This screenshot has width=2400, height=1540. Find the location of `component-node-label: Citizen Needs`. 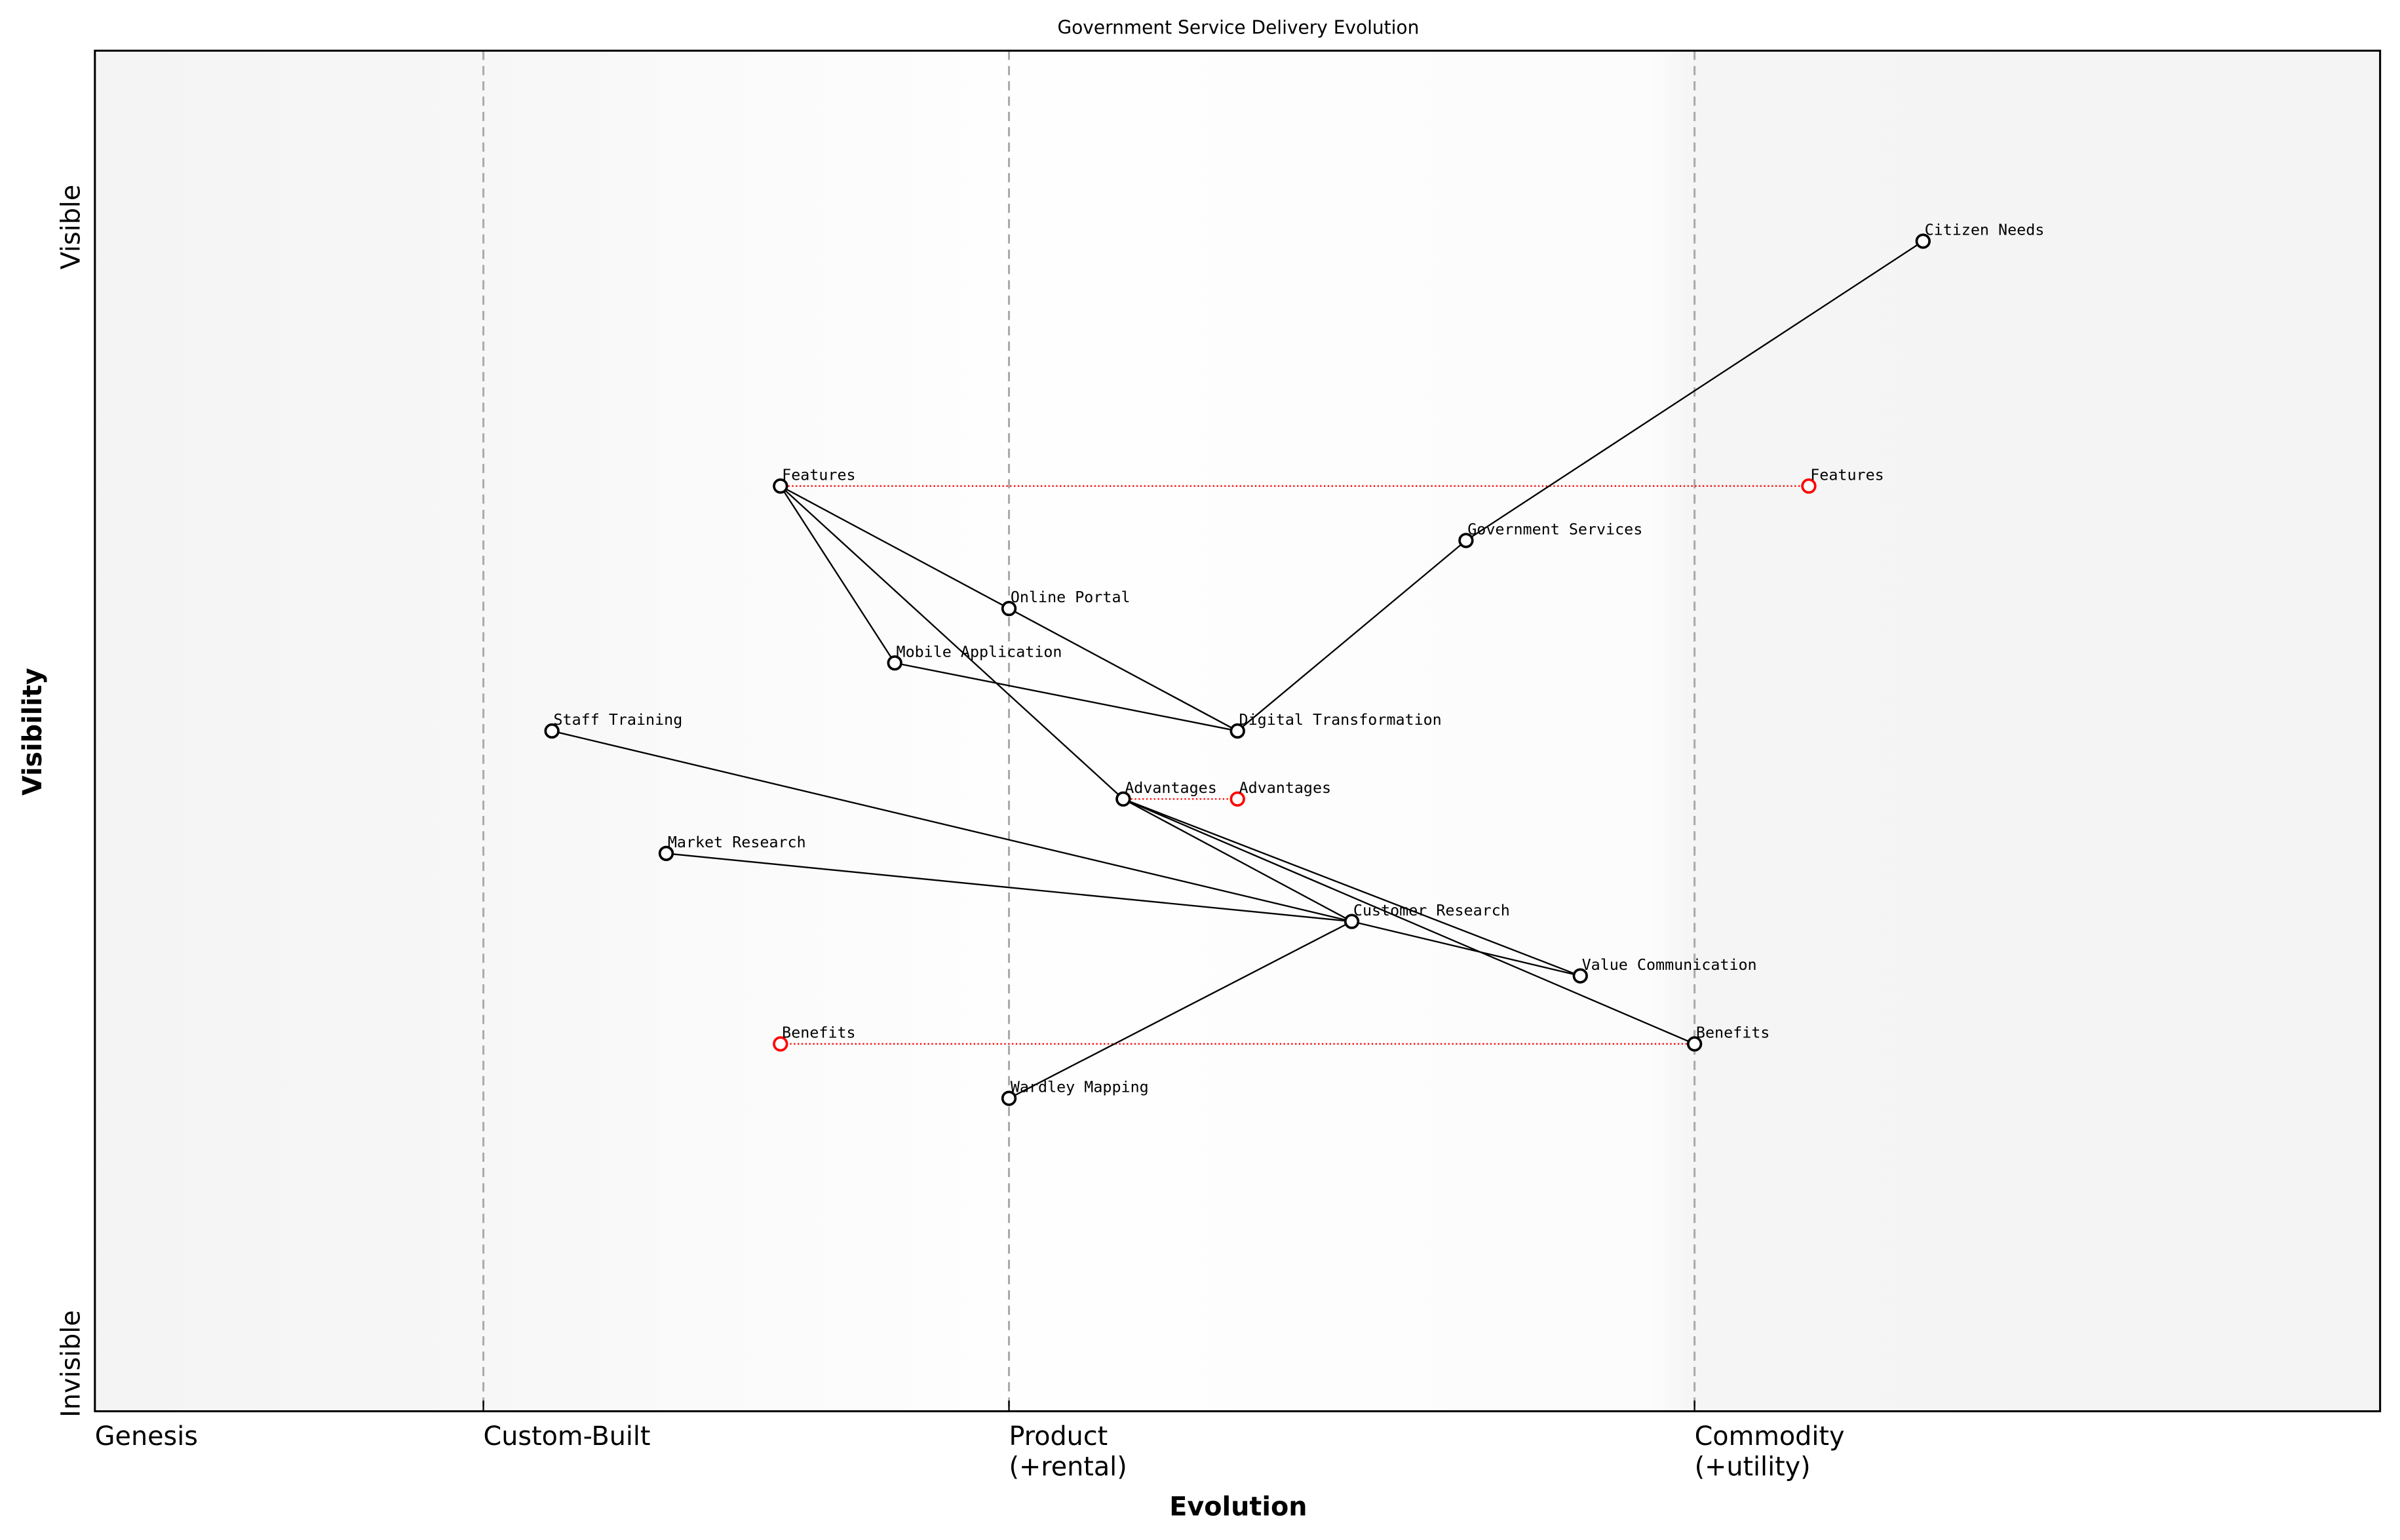

component-node-label: Citizen Needs is located at coordinates (1985, 230).